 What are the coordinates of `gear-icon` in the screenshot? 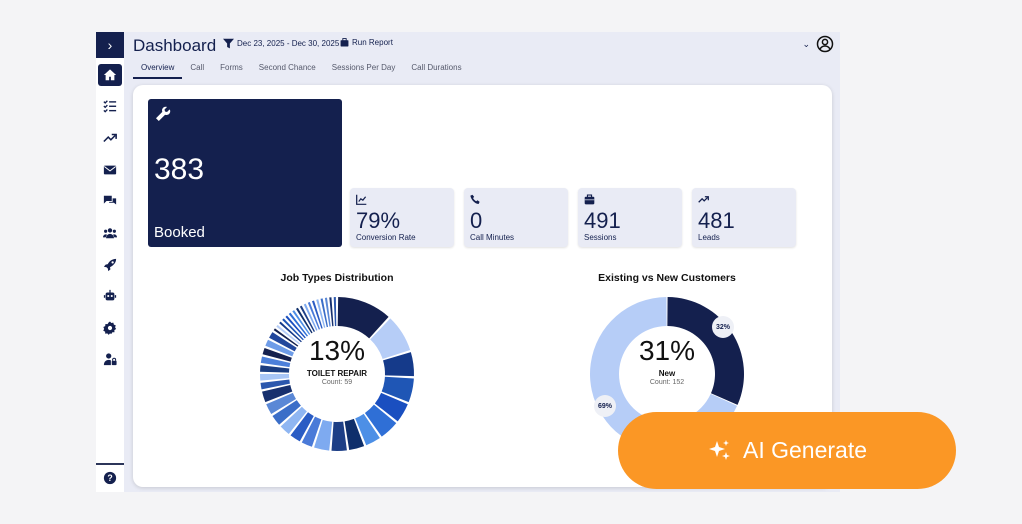 It's located at (110, 328).